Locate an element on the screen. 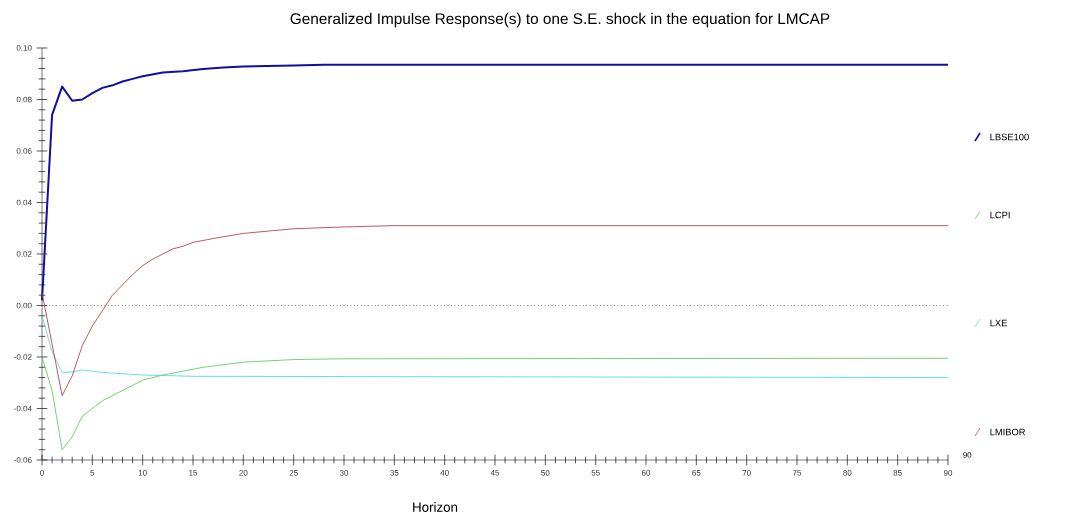 The image size is (1068, 517). y-tick-label: 0.08 is located at coordinates (24, 99).